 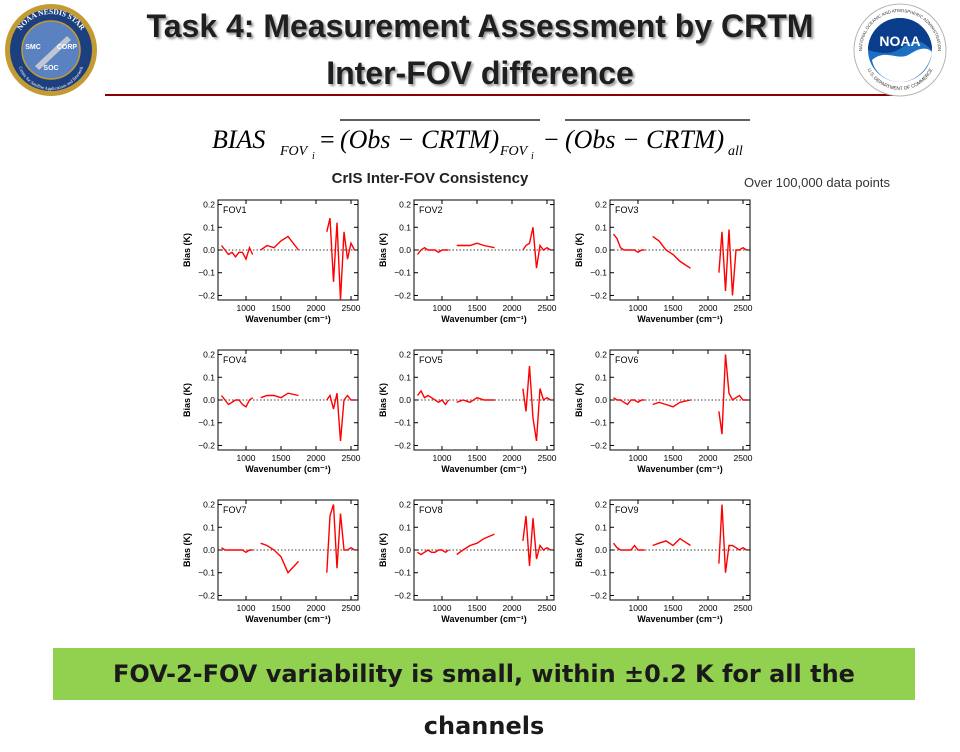 I want to click on panel-label: FOV4, so click(x=235, y=360).